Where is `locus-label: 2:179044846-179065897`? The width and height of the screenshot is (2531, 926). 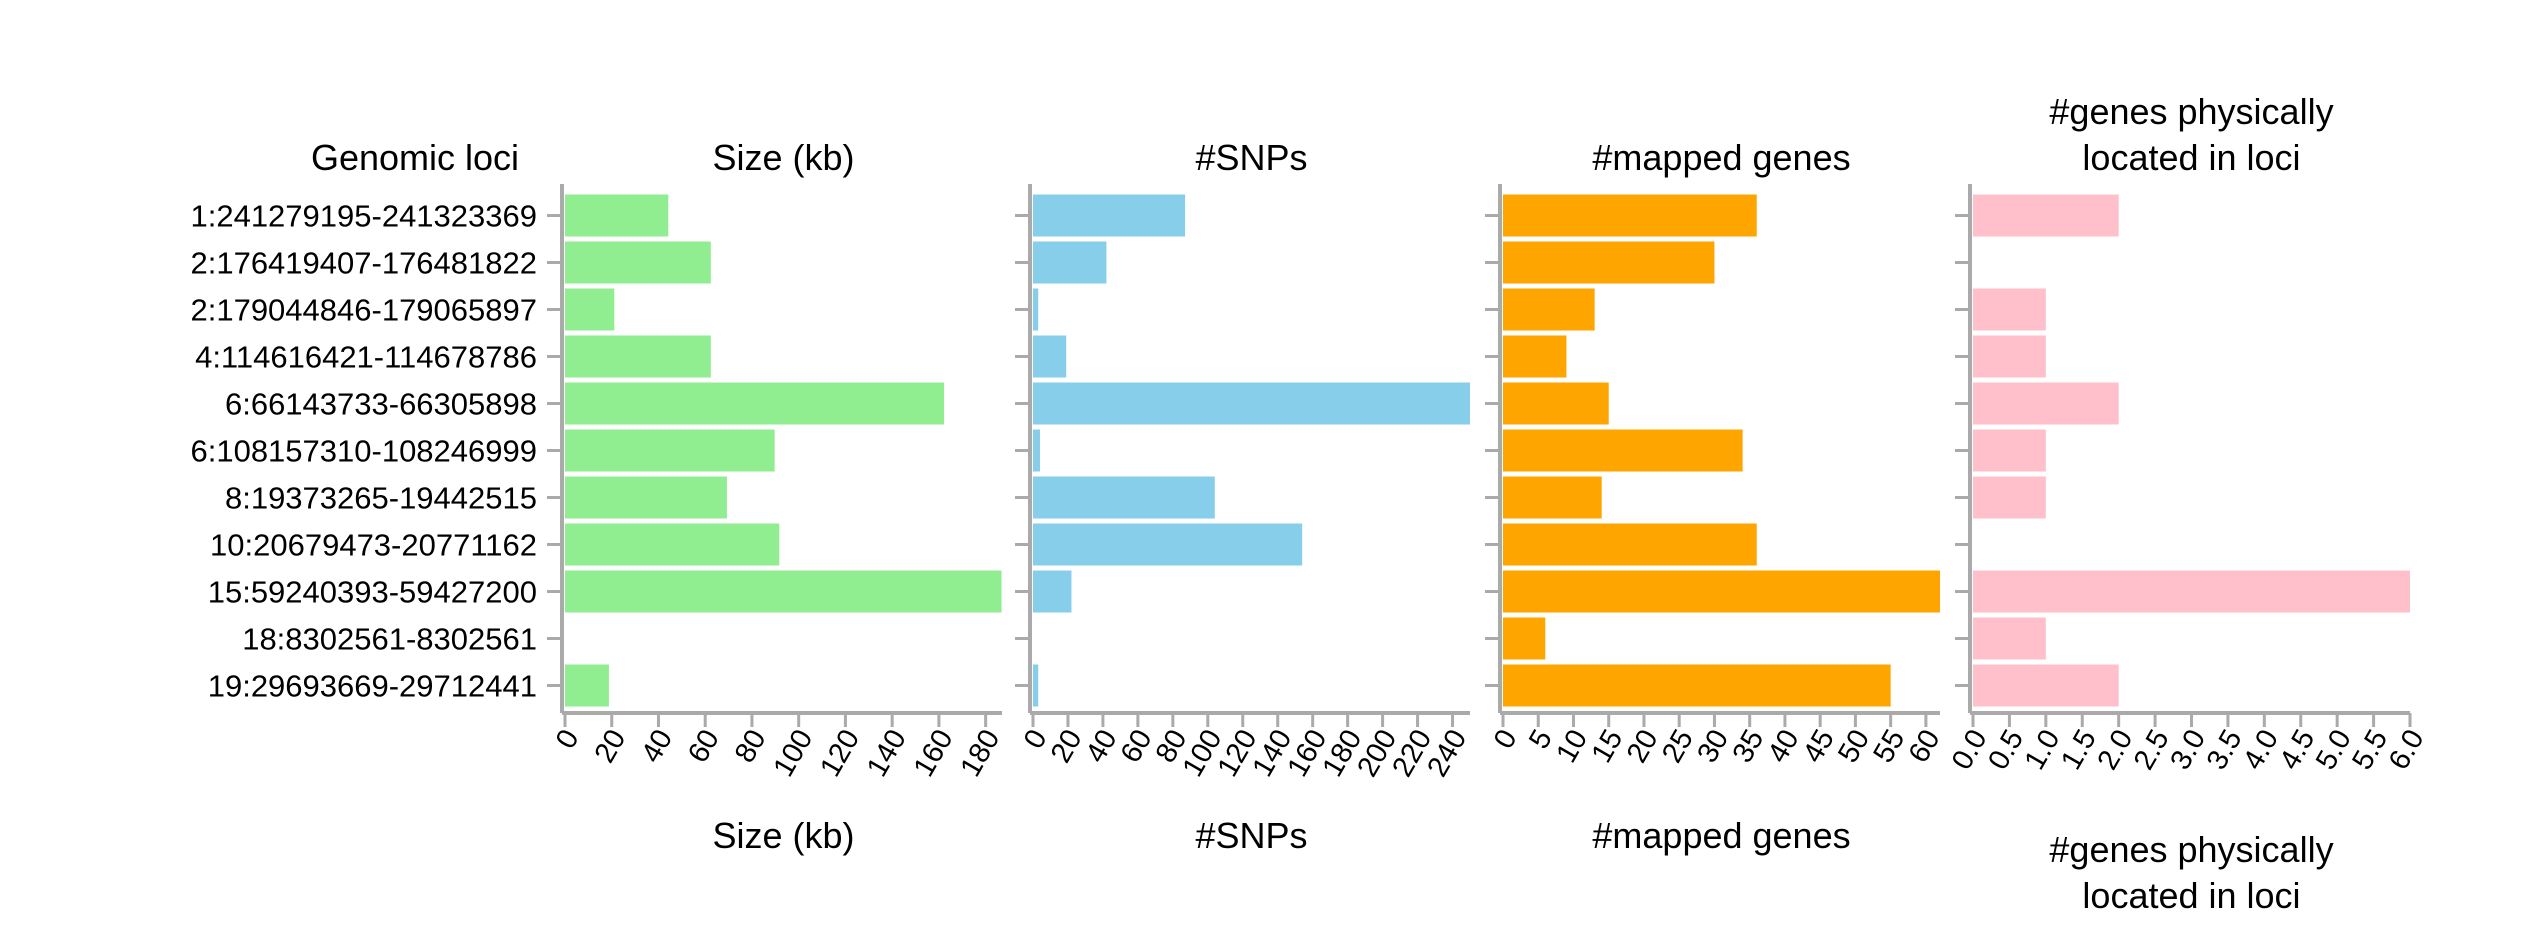 locus-label: 2:179044846-179065897 is located at coordinates (363, 310).